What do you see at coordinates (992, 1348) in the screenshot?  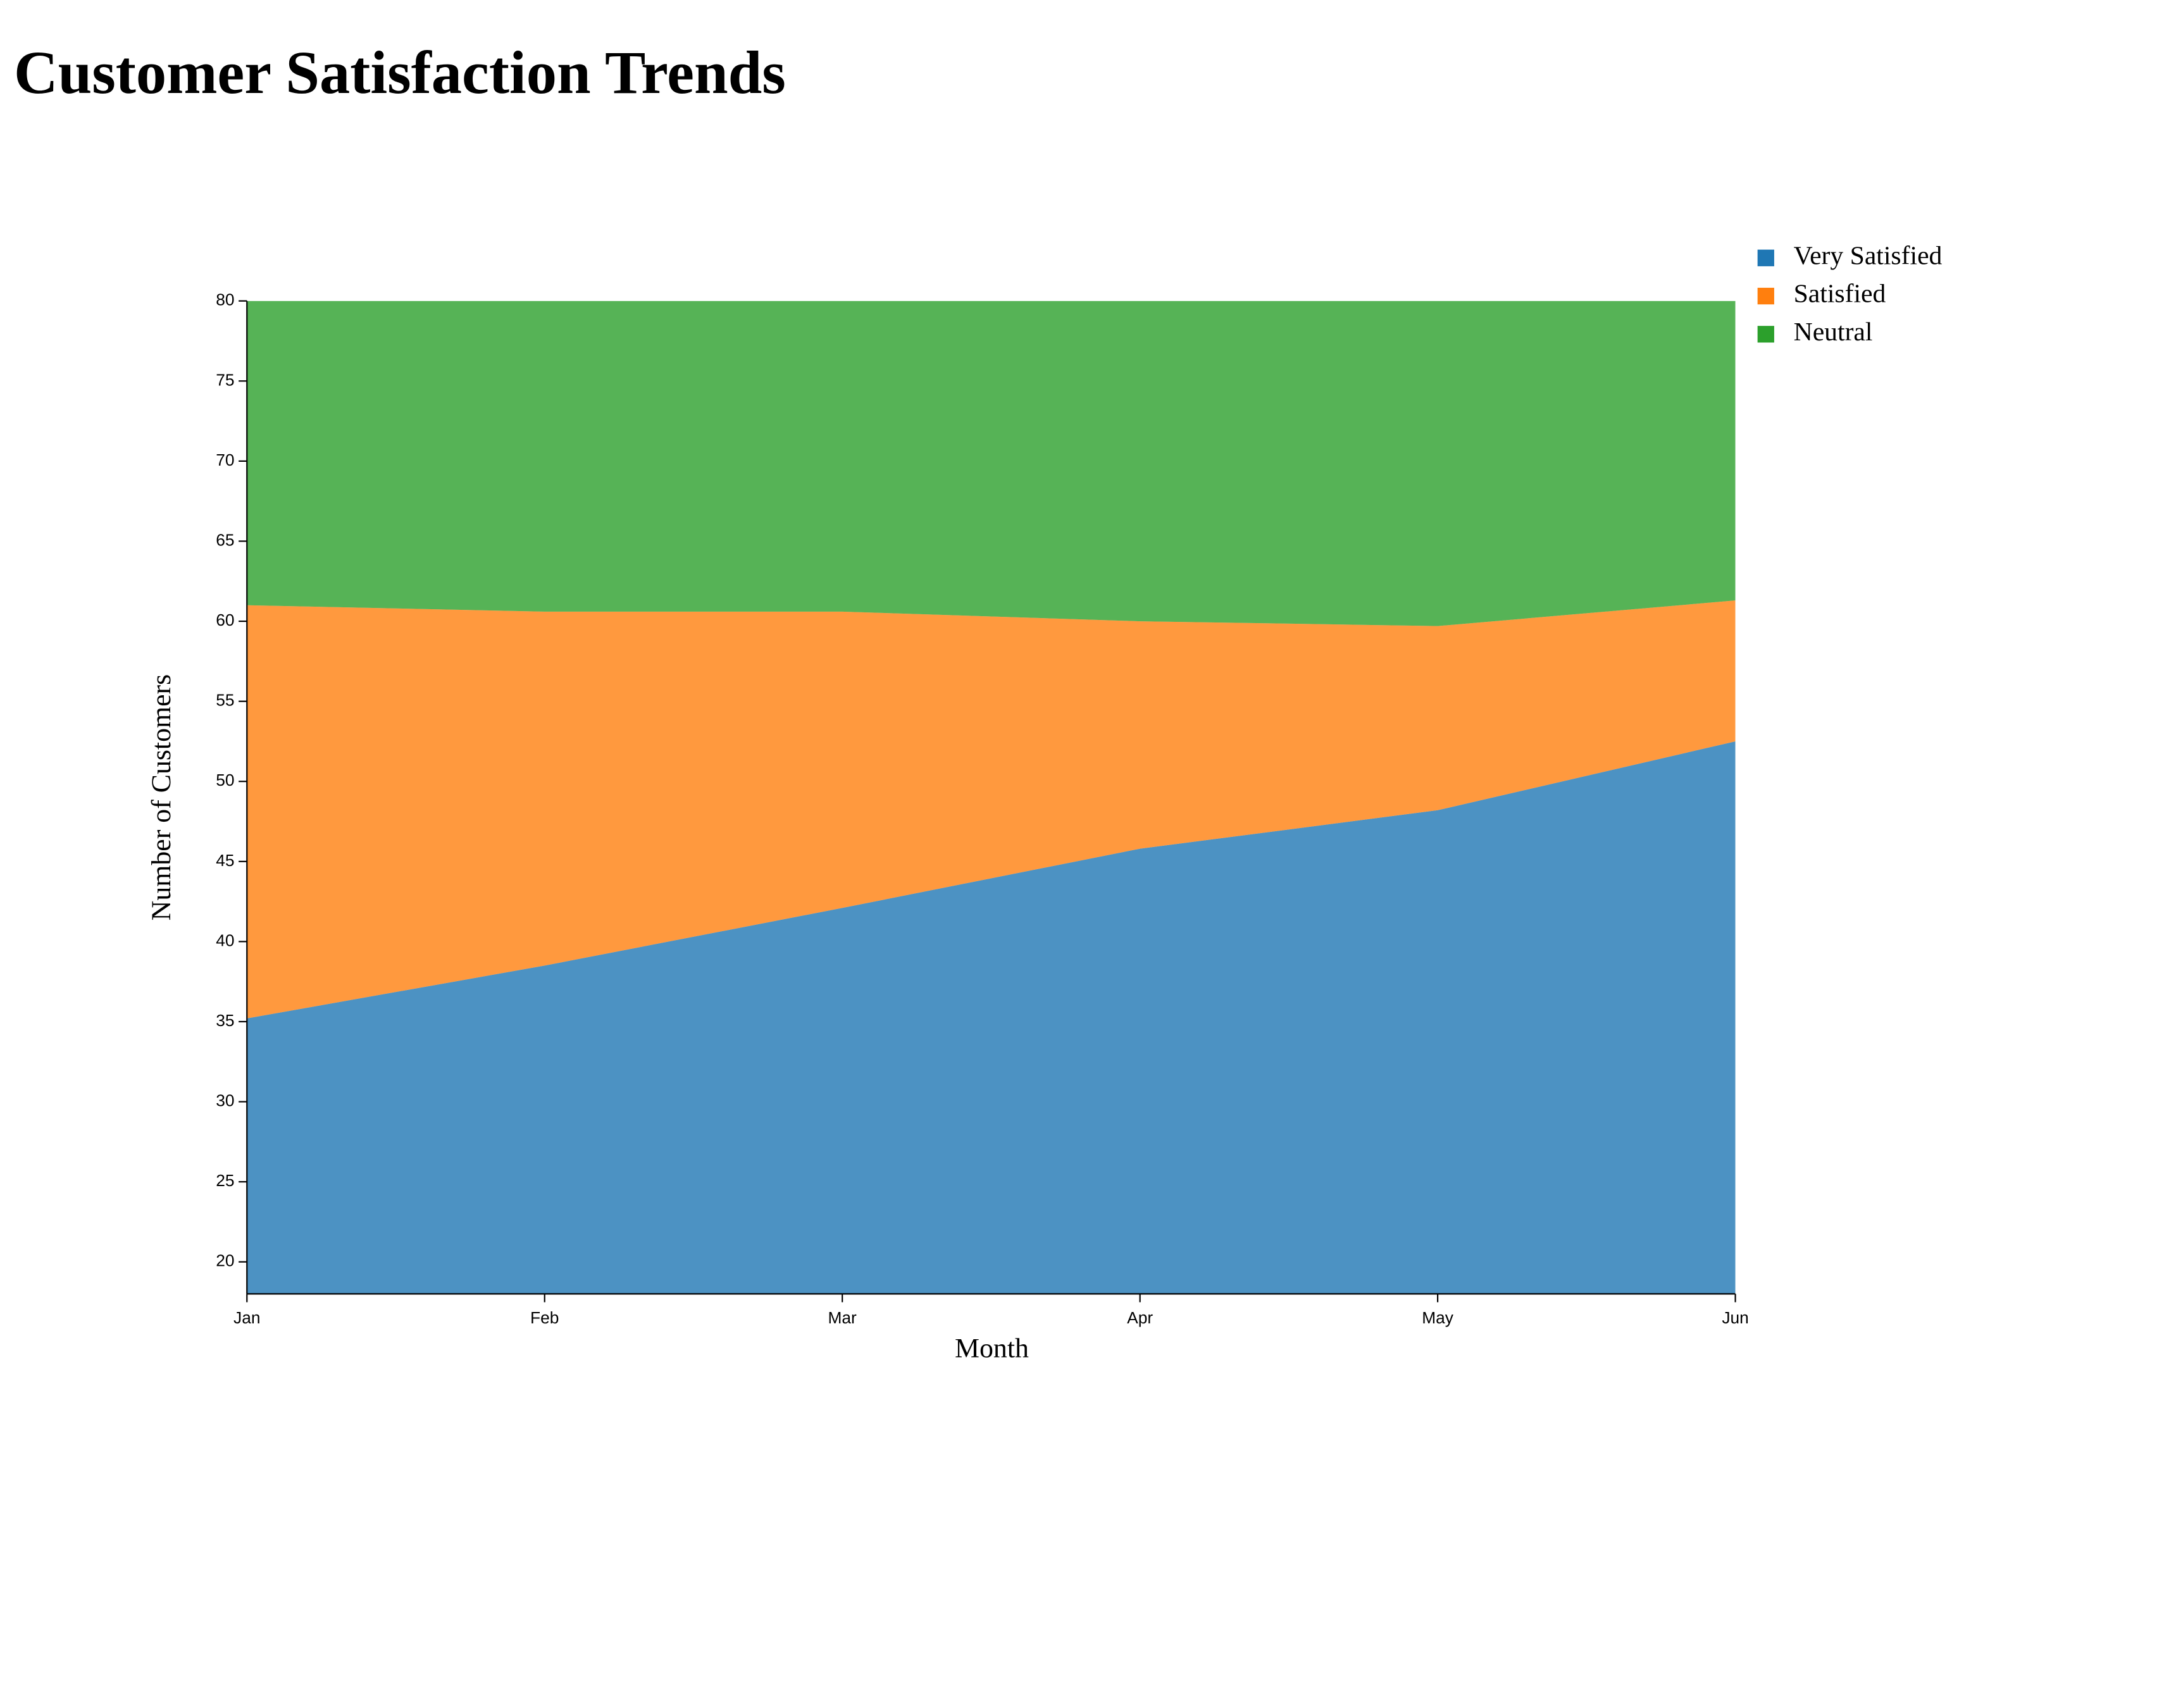 I see `x-axis-label: Month` at bounding box center [992, 1348].